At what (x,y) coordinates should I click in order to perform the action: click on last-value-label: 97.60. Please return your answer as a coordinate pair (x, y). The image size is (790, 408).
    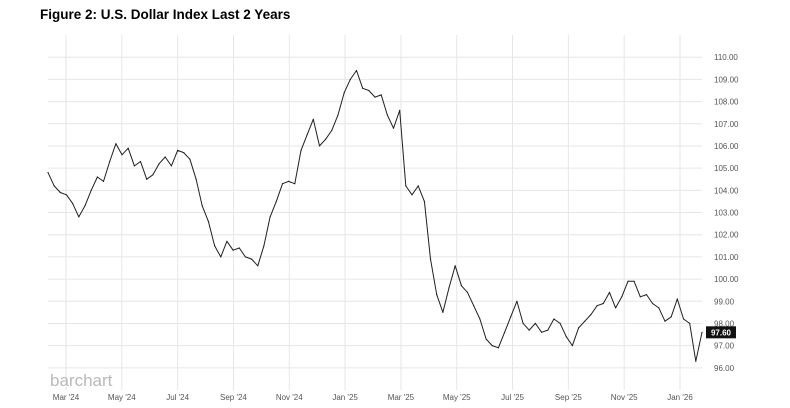
    Looking at the image, I should click on (721, 332).